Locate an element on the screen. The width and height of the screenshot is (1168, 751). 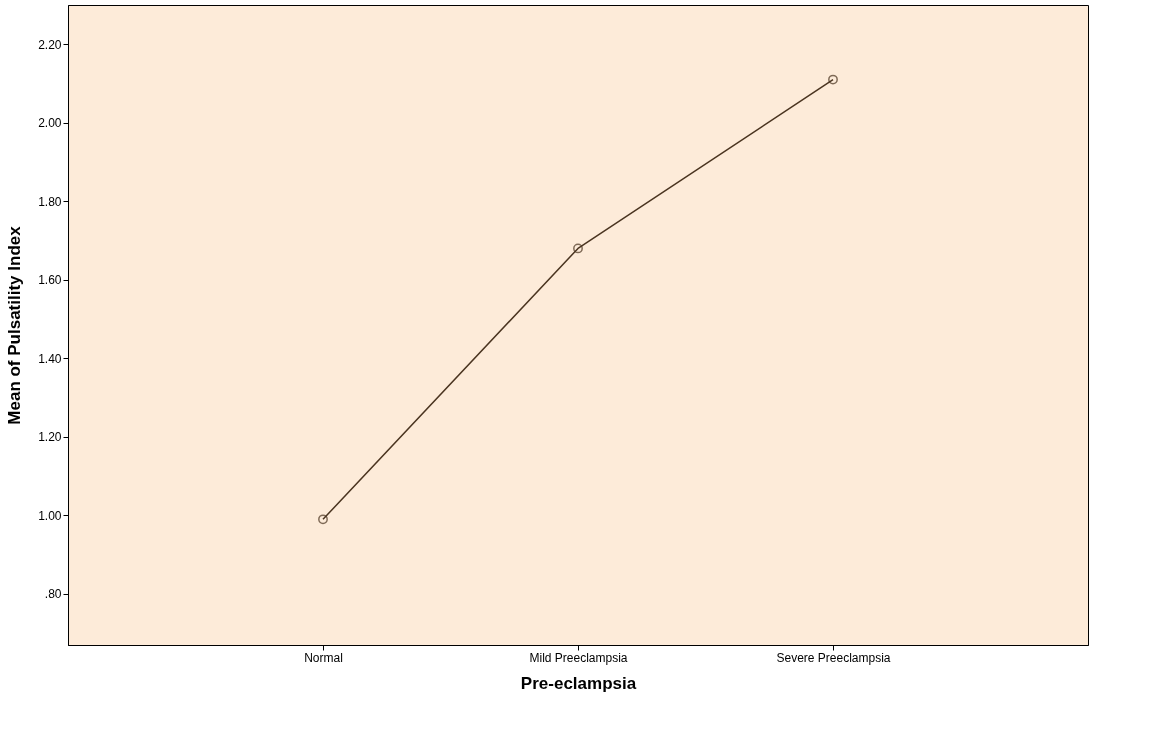
x-tick-label: Severe Preeclampsia is located at coordinates (833, 657).